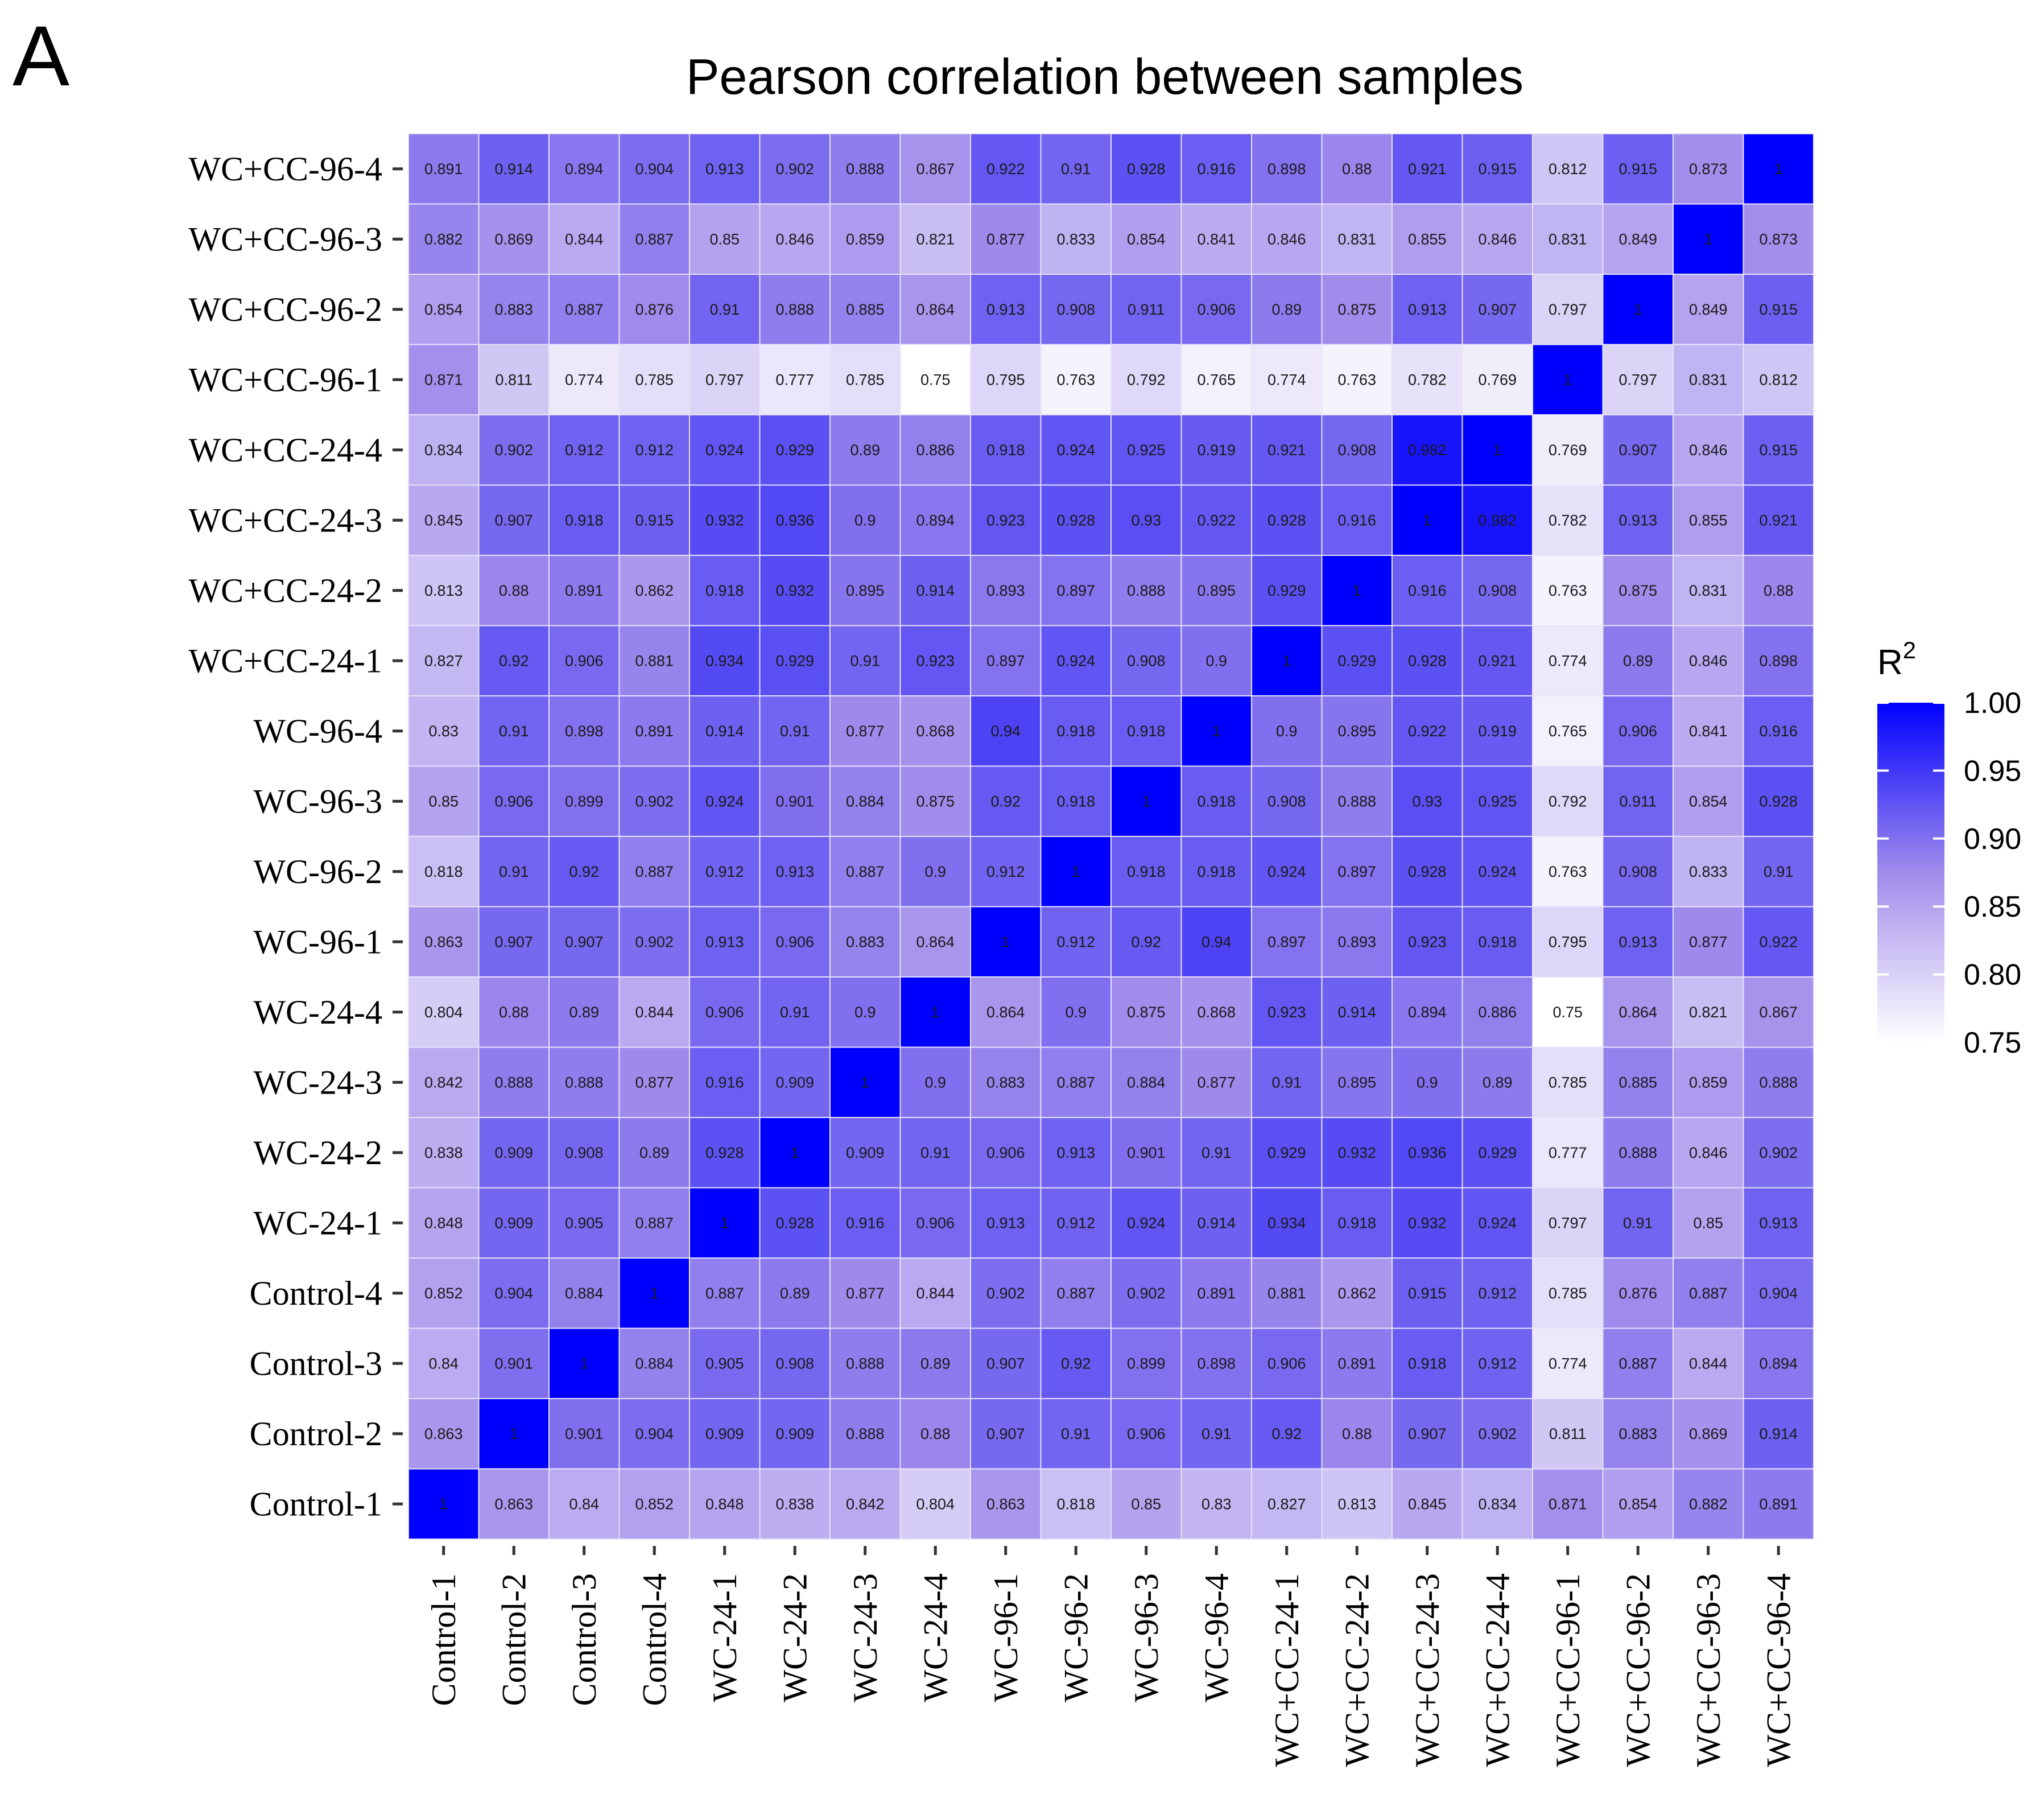 The width and height of the screenshot is (2044, 1794). Describe the element at coordinates (1005, 169) in the screenshot. I see `cell-value-label: 0.922` at that location.